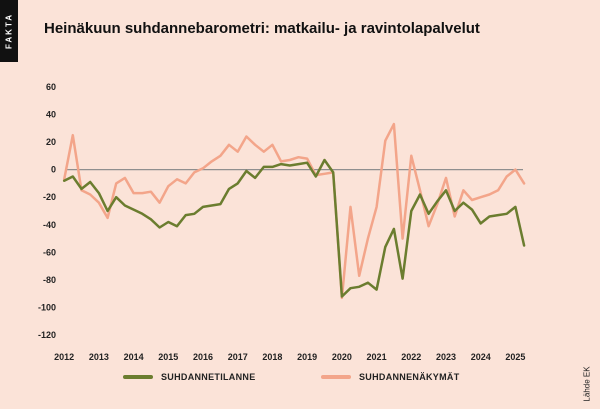 The image size is (600, 409). What do you see at coordinates (377, 357) in the screenshot?
I see `x-tick-label: 2021` at bounding box center [377, 357].